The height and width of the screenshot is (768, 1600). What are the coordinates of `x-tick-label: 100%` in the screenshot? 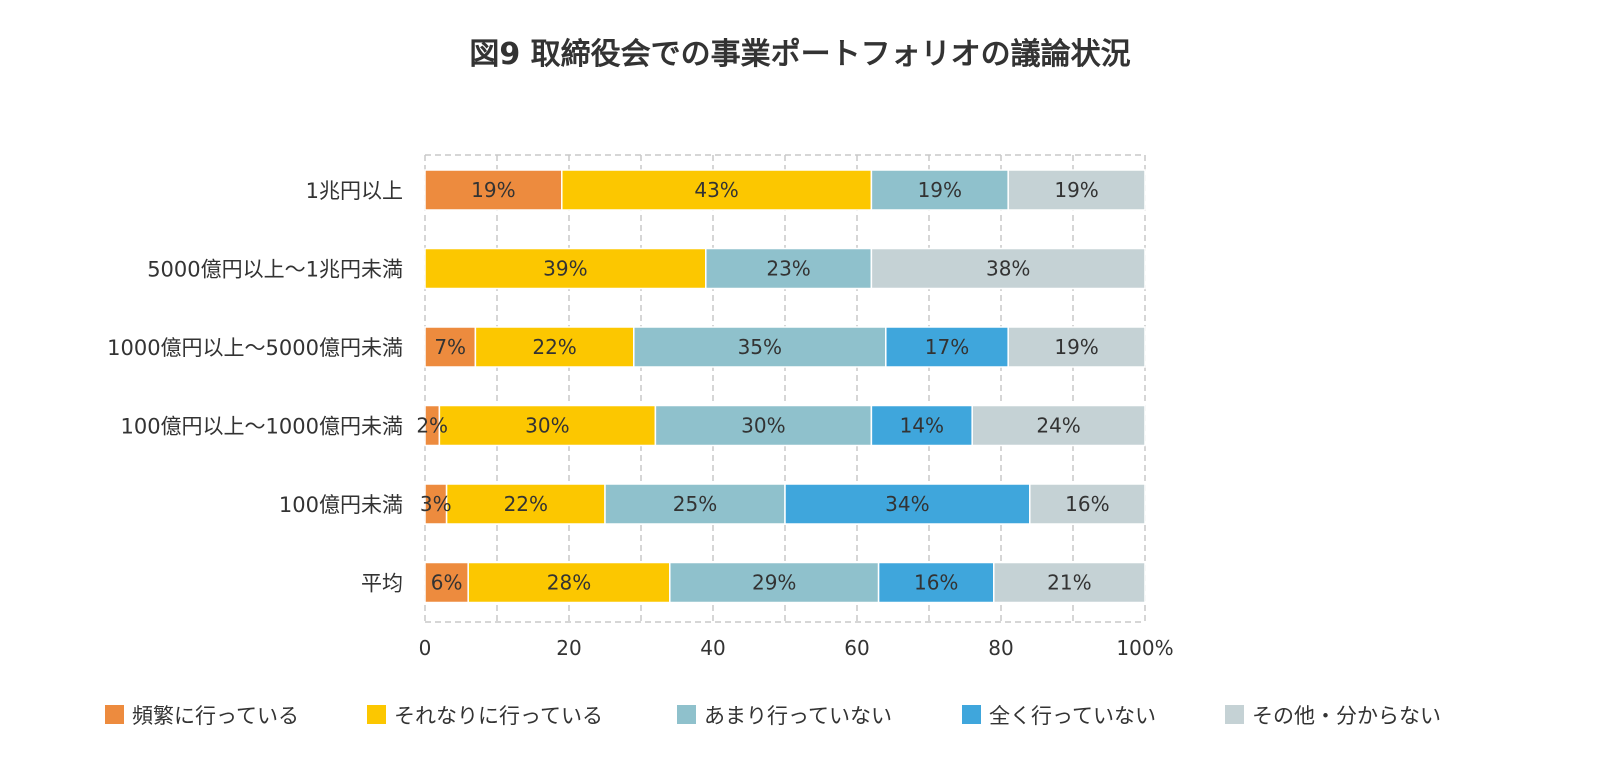 It's located at (1144, 648).